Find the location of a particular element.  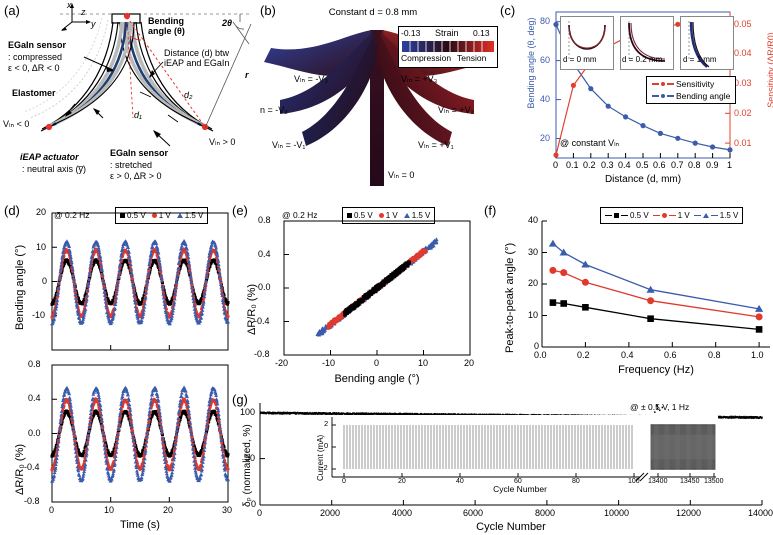

panel-e-xlabel: Bending angle (°) is located at coordinates (377, 379).